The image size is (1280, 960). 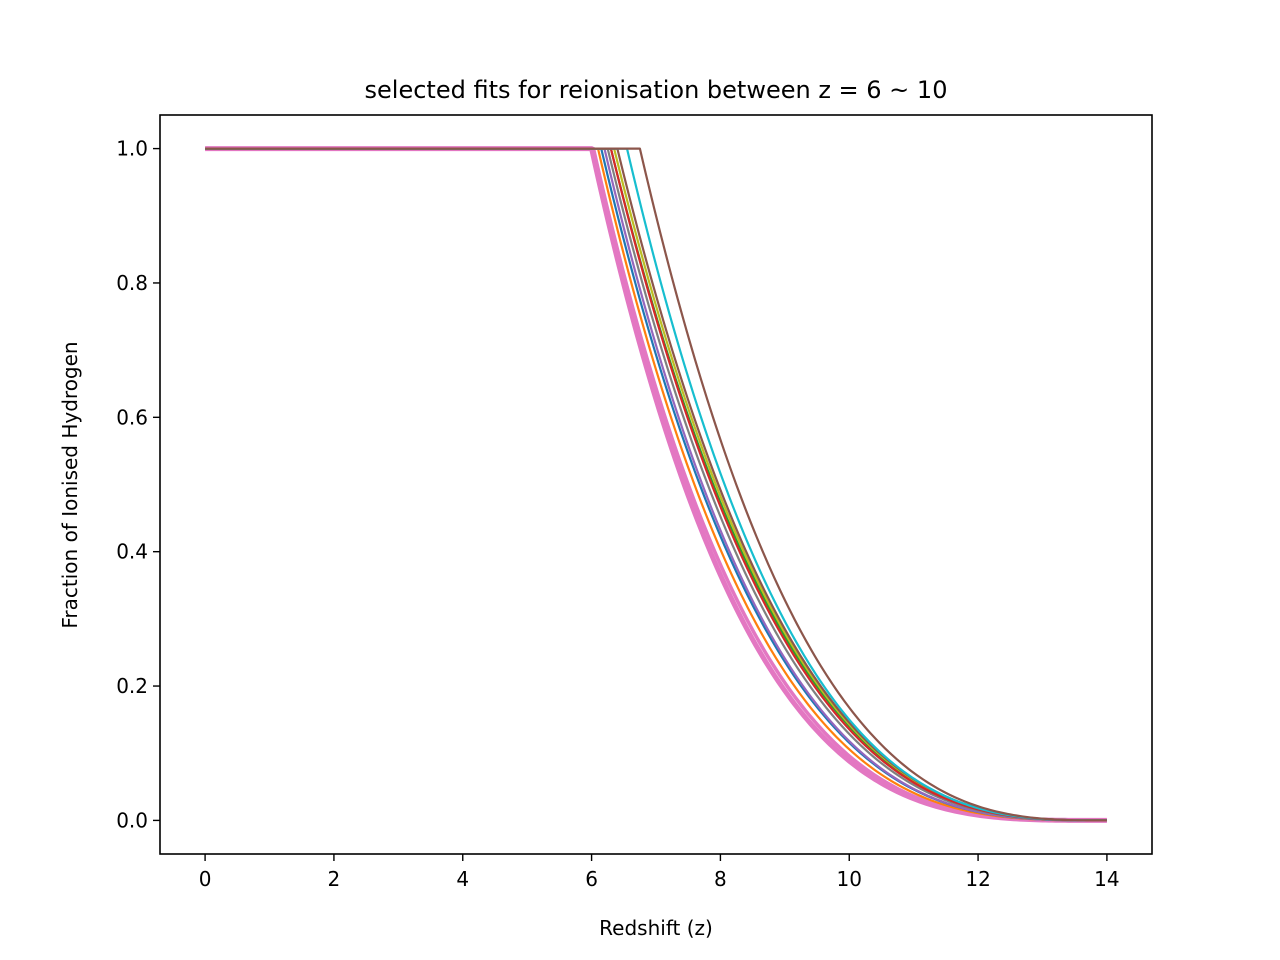 I want to click on x-tick-label: 10, so click(x=849, y=879).